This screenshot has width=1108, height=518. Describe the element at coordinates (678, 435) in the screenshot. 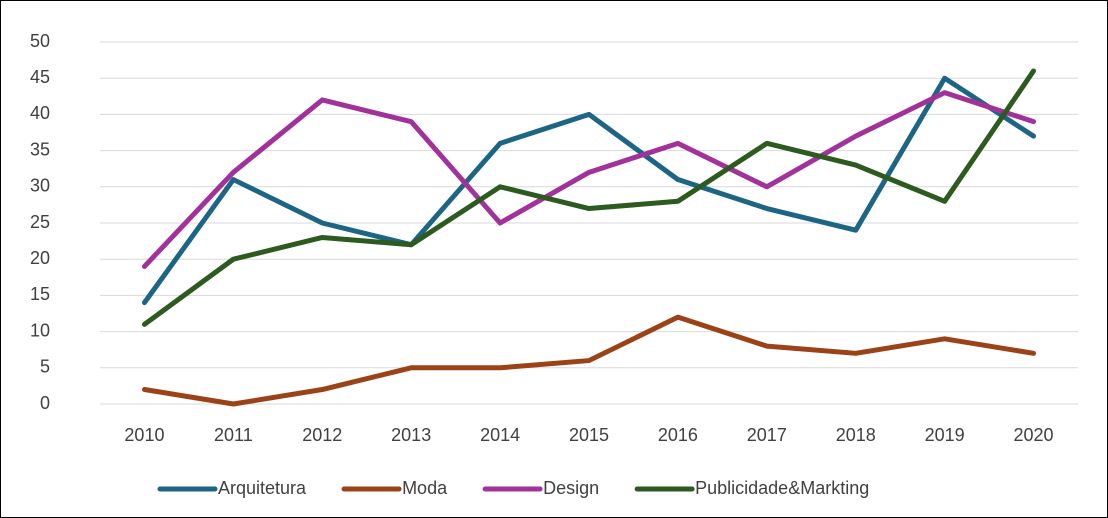

I see `x-tick-label: 2016` at that location.